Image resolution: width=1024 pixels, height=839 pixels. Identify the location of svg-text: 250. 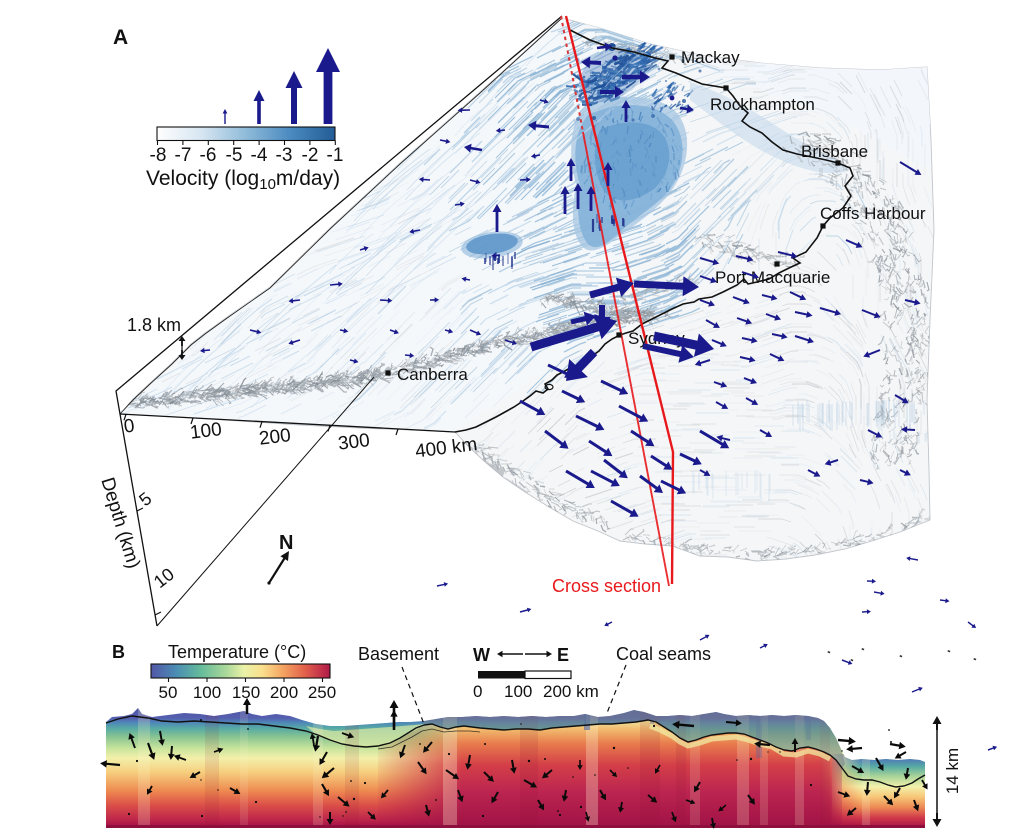
(322, 692).